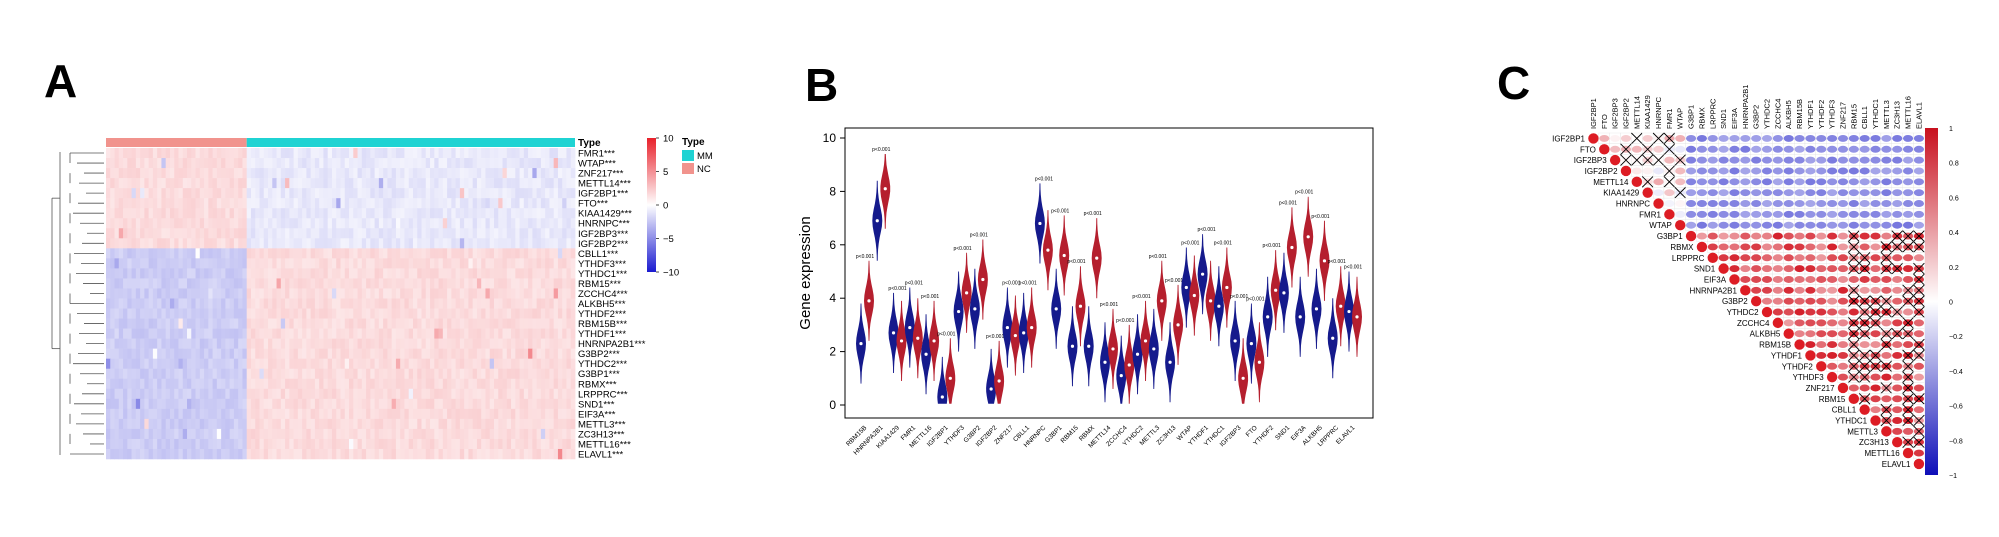 The image size is (1999, 537). I want to click on gene-row-label: HNRNPC***, so click(604, 224).